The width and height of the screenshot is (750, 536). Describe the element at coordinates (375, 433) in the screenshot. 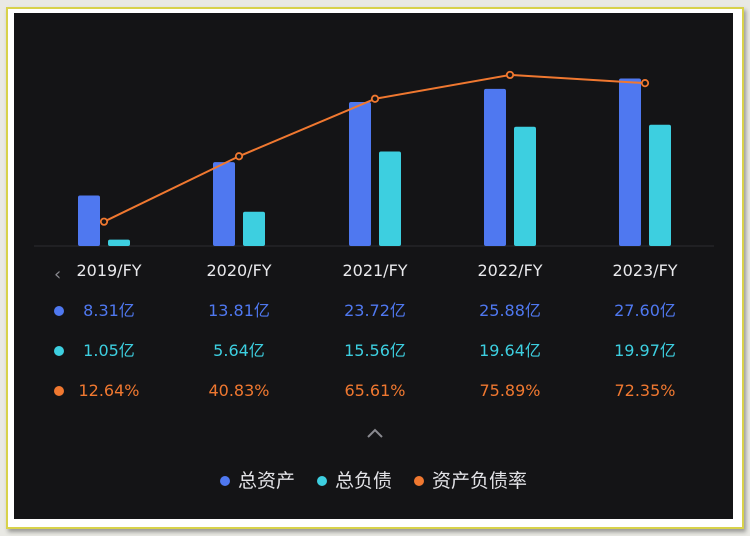

I see `chevron-up-icon` at that location.